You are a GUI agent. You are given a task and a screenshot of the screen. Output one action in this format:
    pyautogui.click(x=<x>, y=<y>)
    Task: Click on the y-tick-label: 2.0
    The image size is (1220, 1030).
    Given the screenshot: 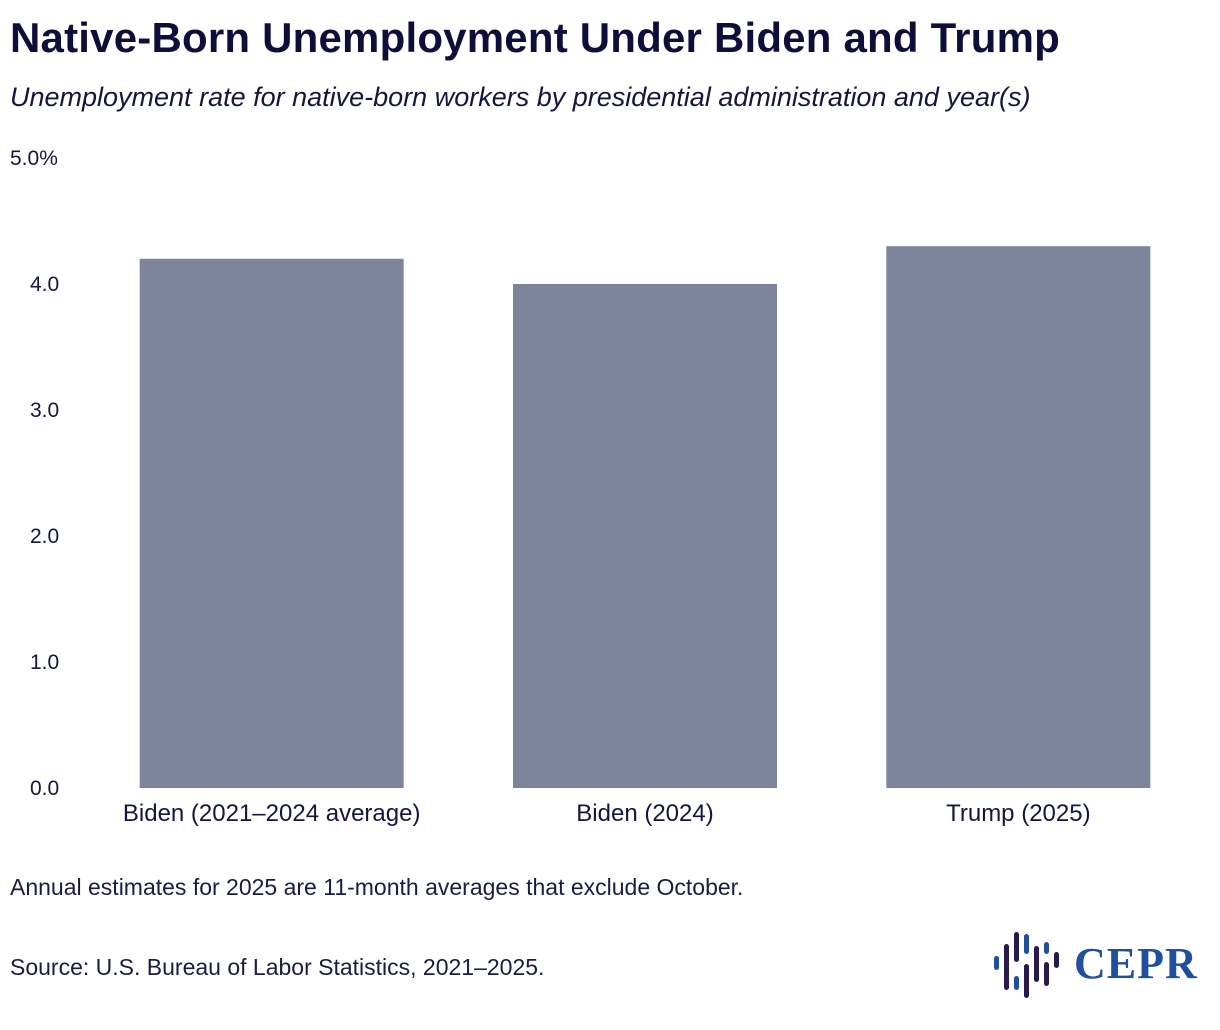 What is the action you would take?
    pyautogui.click(x=44, y=536)
    